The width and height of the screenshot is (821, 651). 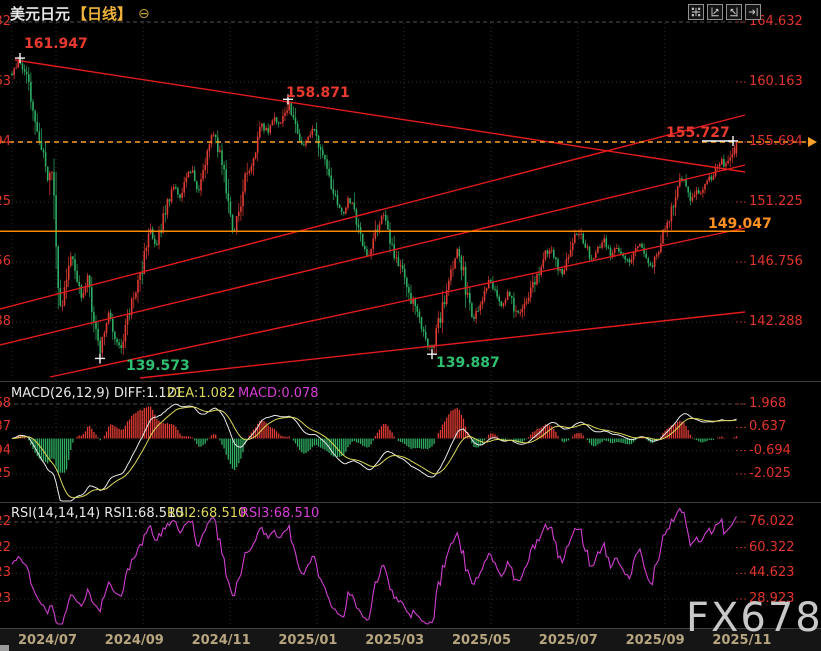 I want to click on rsi-header-main: RSI(14,14,14) RSI1:68.510, so click(x=97, y=513).